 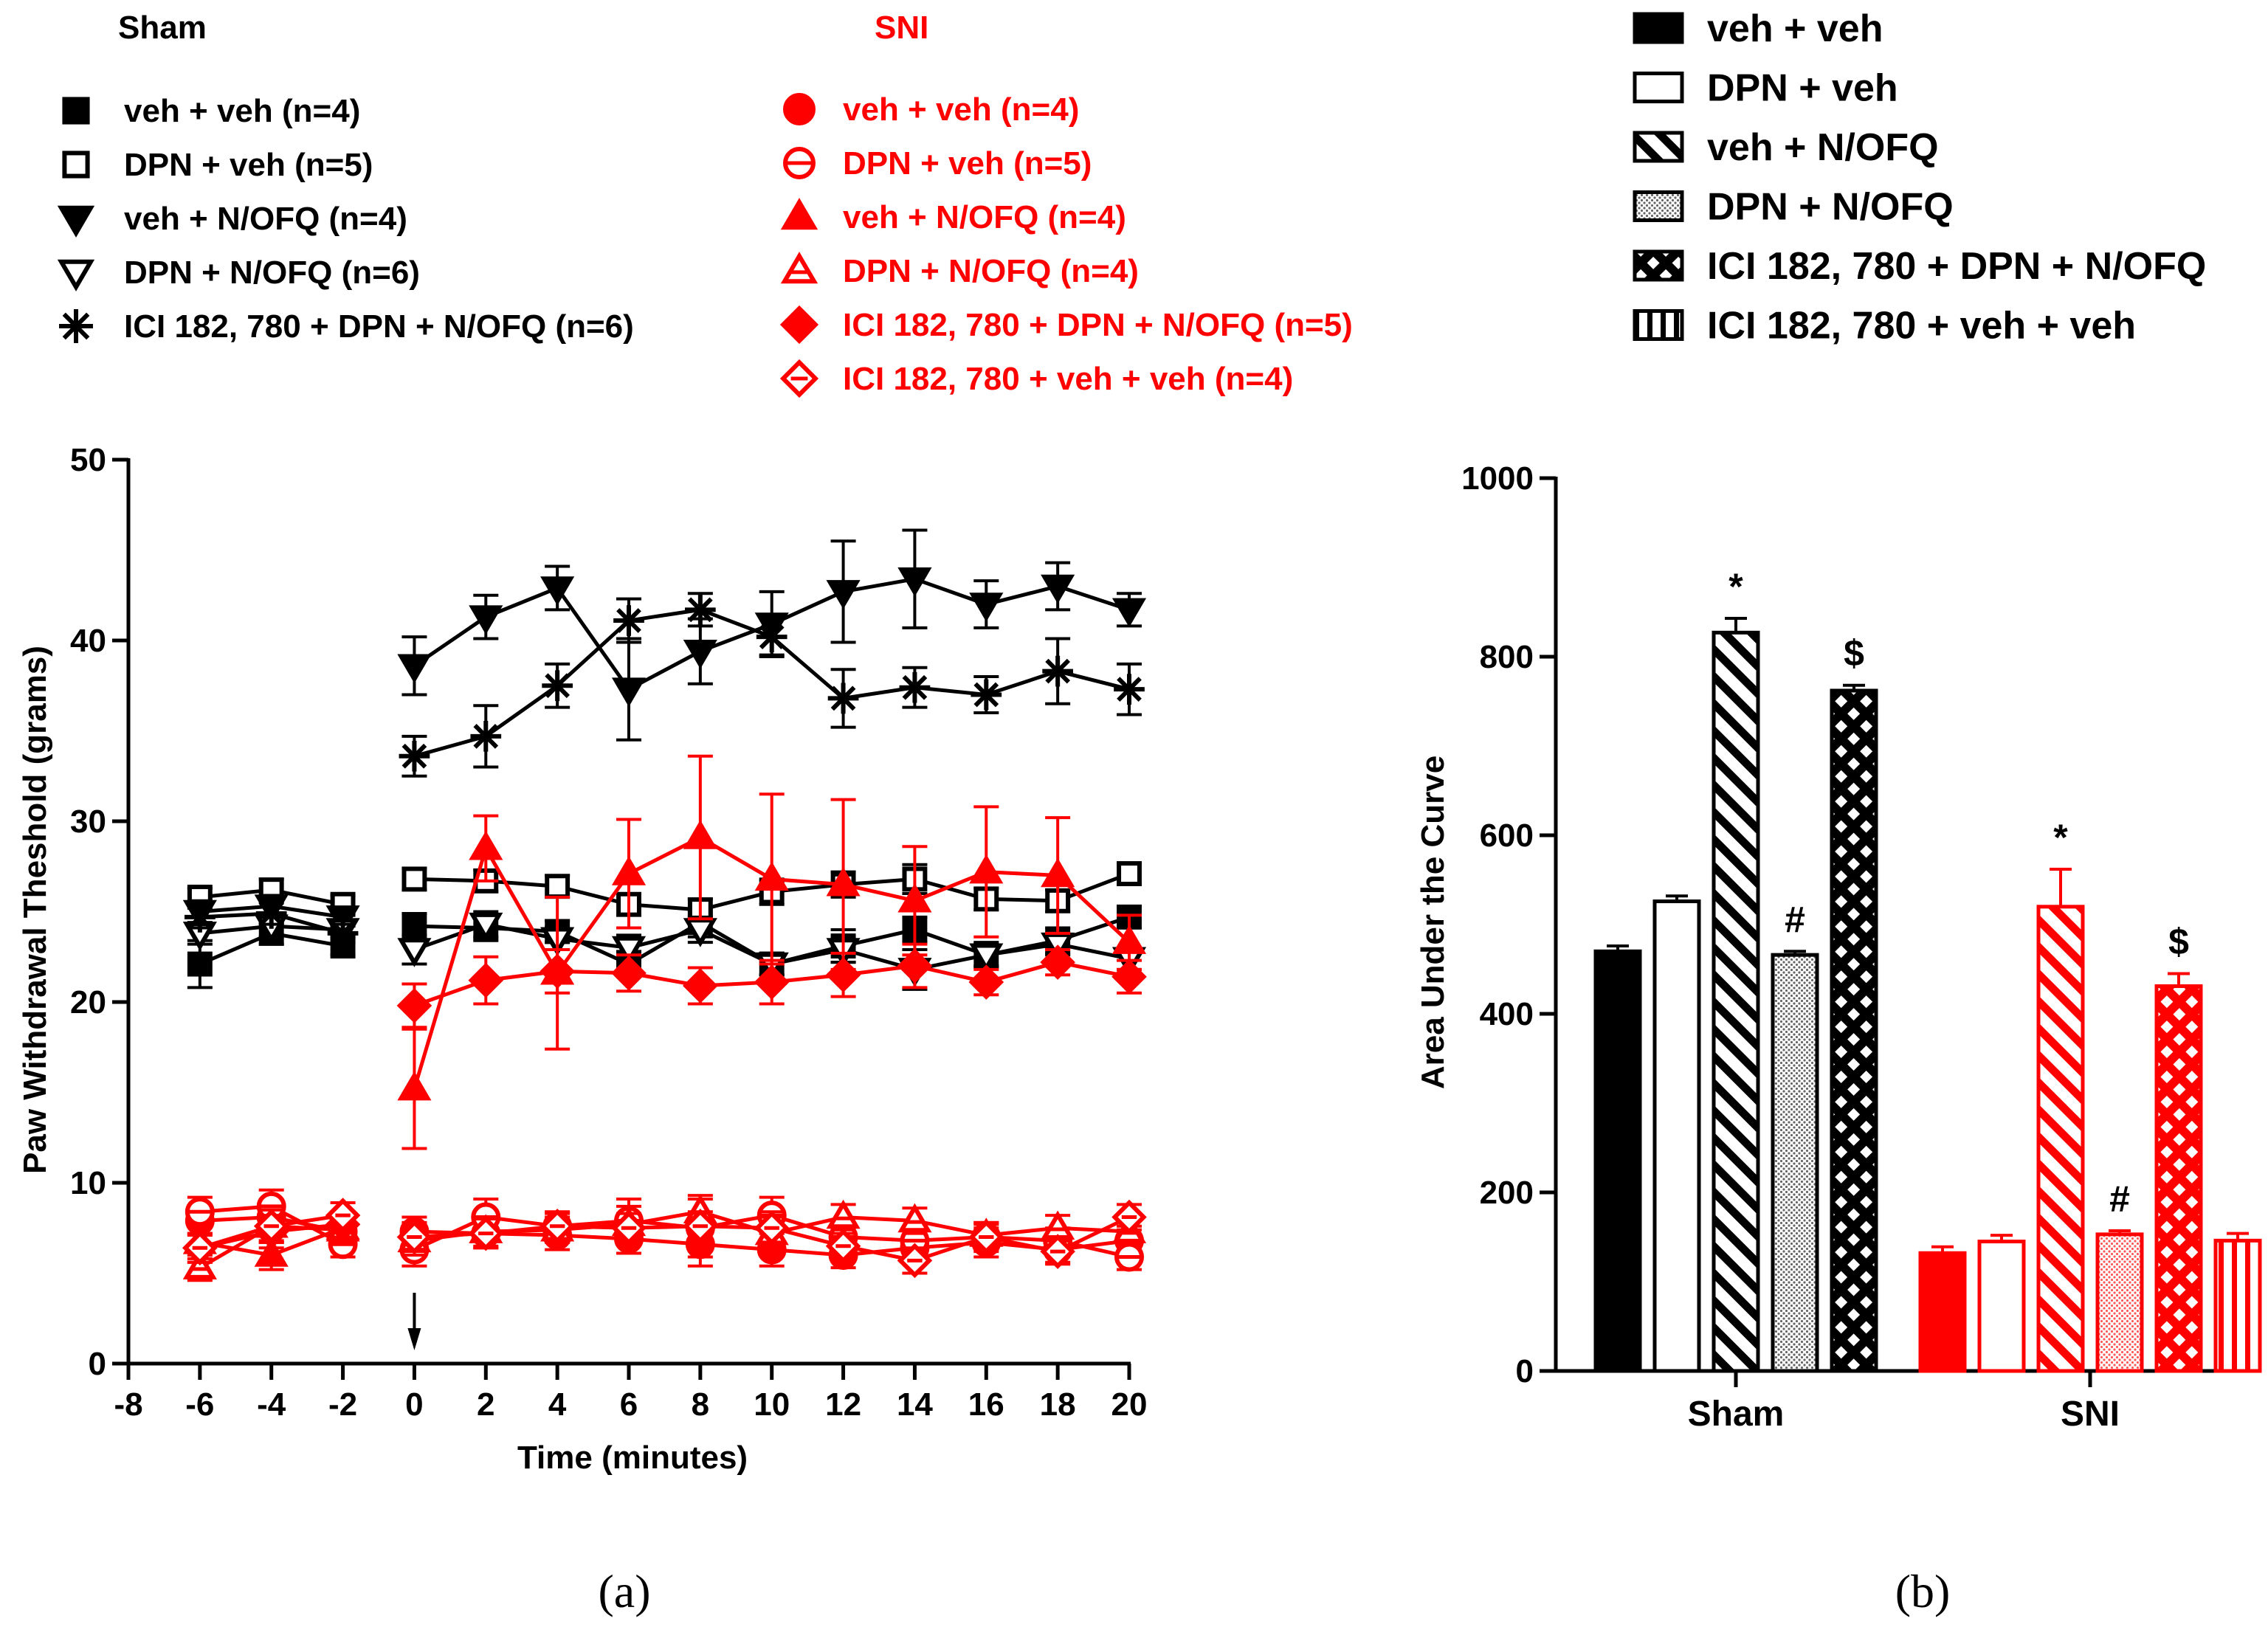 I want to click on chart-a-series-7-point-7-shape, so click(x=700, y=834).